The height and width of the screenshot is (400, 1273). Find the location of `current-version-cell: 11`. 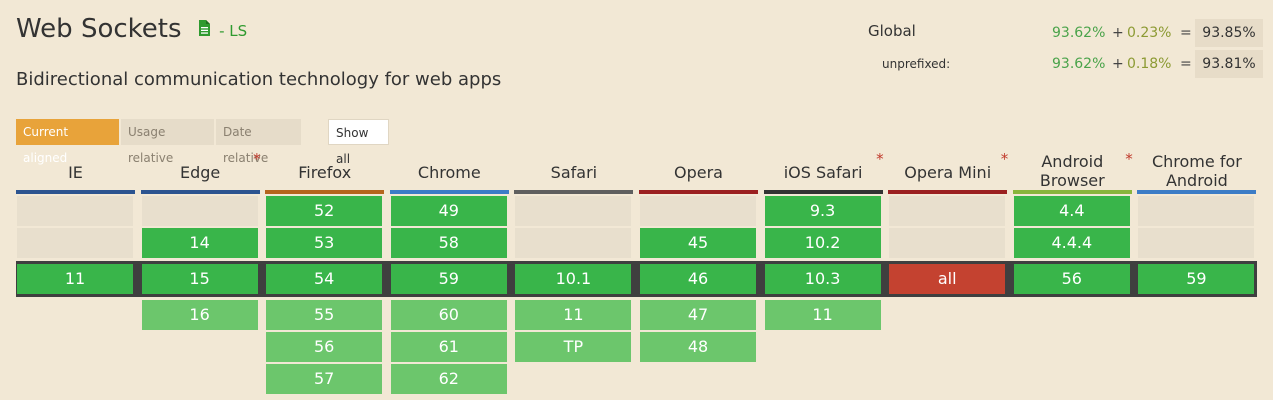

current-version-cell: 11 is located at coordinates (75, 279).